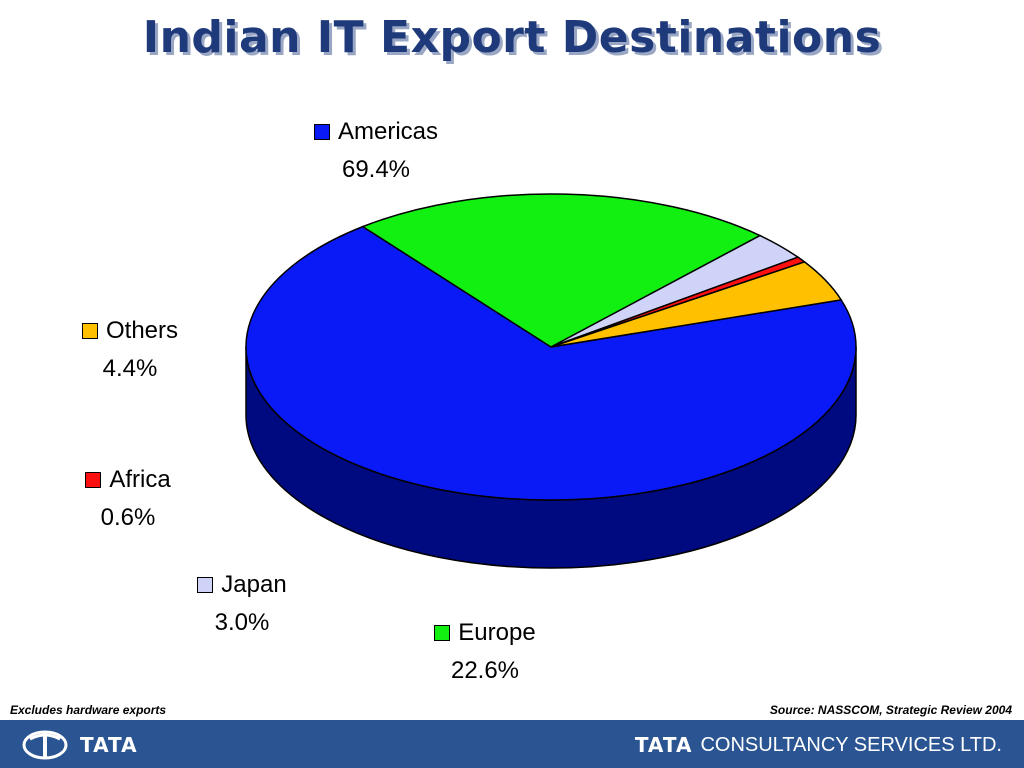  What do you see at coordinates (512, 37) in the screenshot?
I see `page-title: Indian IT Export Destinations` at bounding box center [512, 37].